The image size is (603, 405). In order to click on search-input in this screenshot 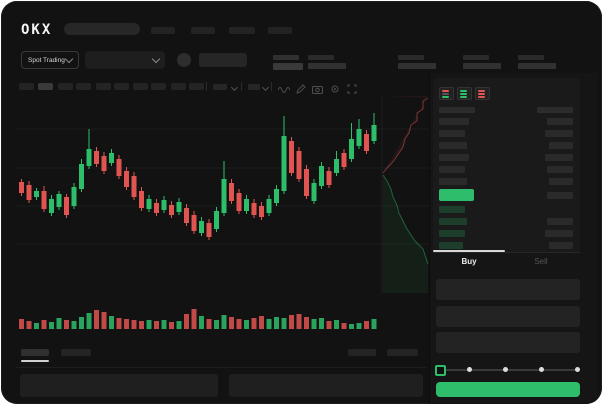, I will do `click(102, 29)`.